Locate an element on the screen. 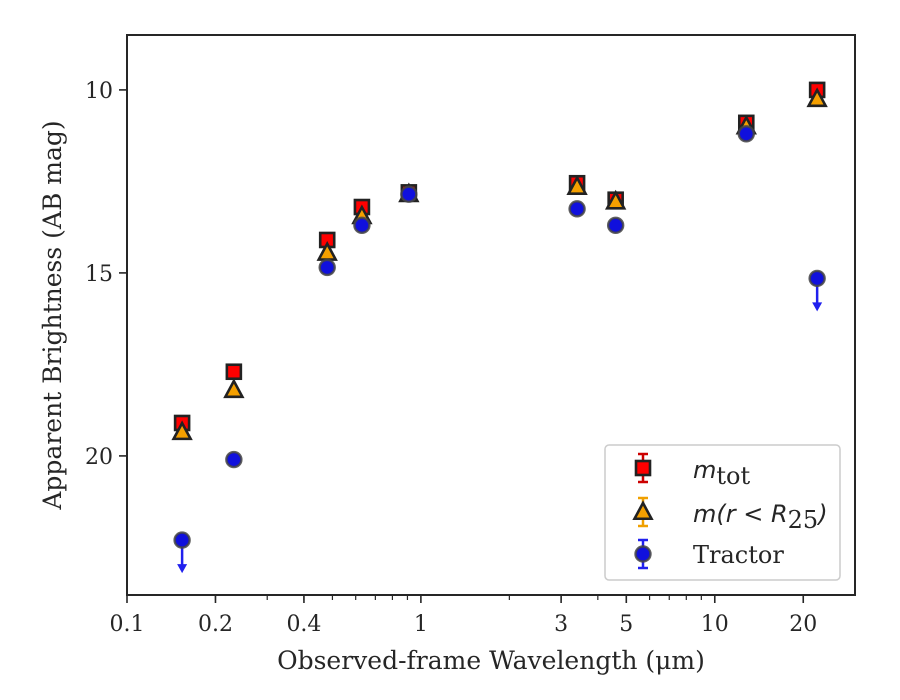 This screenshot has width=900, height=700. legend-entry-tractor: Tractor is located at coordinates (738, 555).